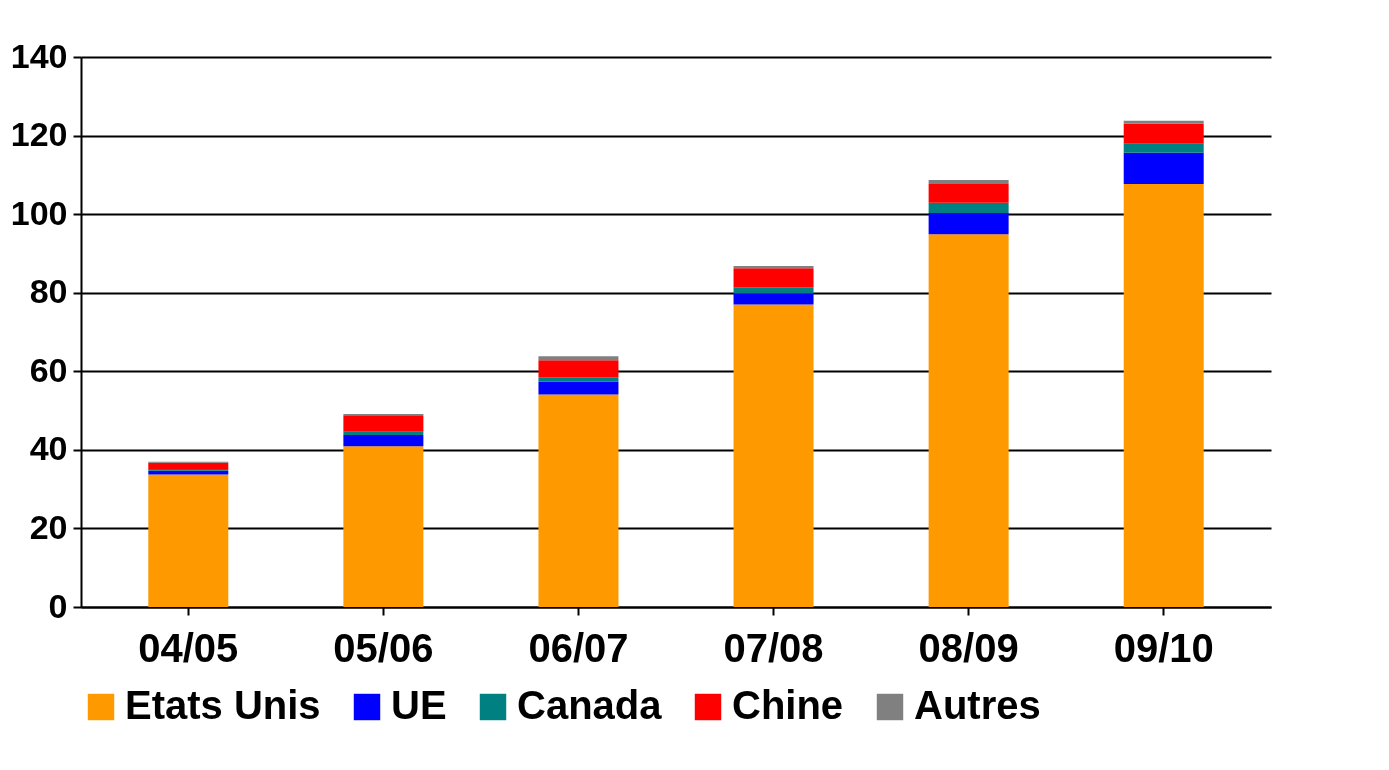 The height and width of the screenshot is (770, 1389). What do you see at coordinates (39, 55) in the screenshot?
I see `y-tick-label: 140` at bounding box center [39, 55].